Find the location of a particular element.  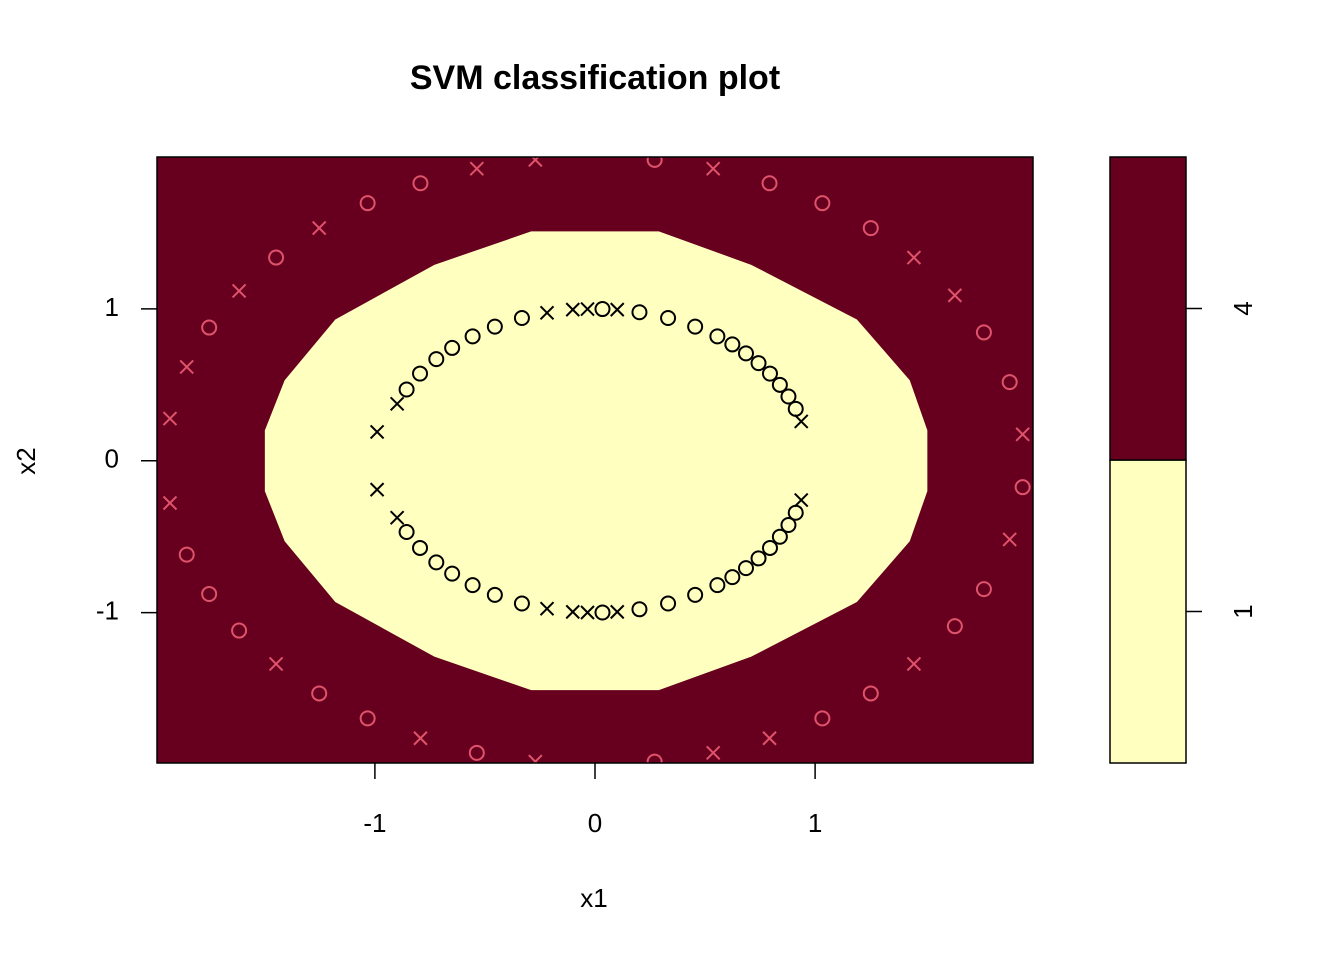

y-axis-label: x2 is located at coordinates (26, 460).